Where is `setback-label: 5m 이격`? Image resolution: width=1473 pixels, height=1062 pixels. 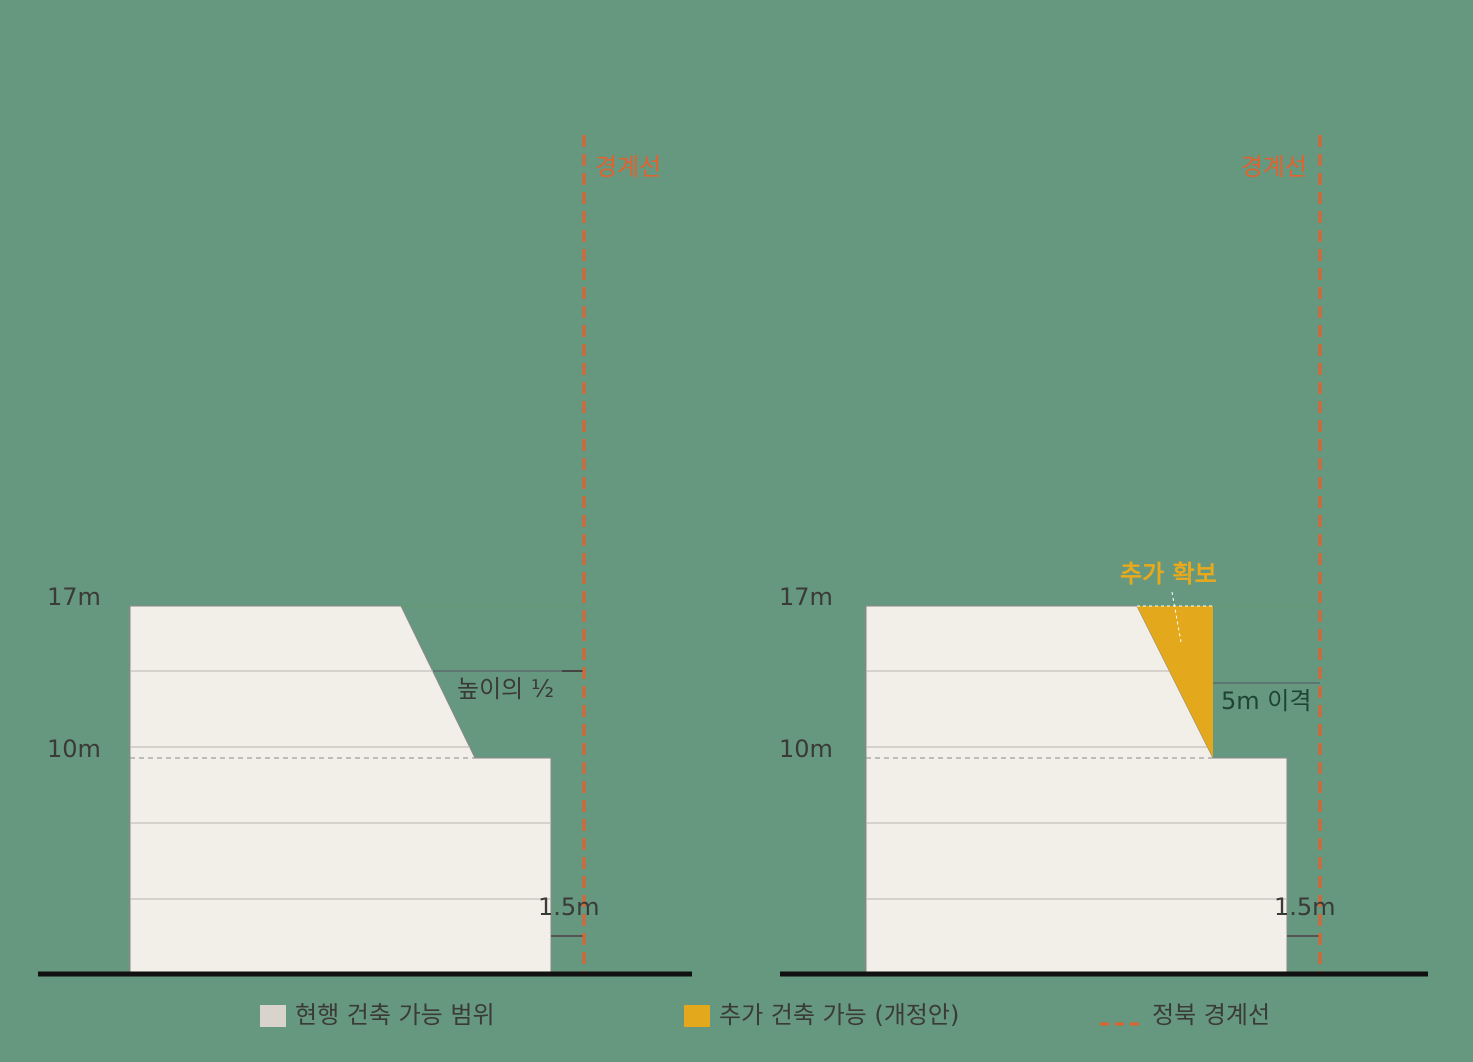 setback-label: 5m 이격 is located at coordinates (1266, 701).